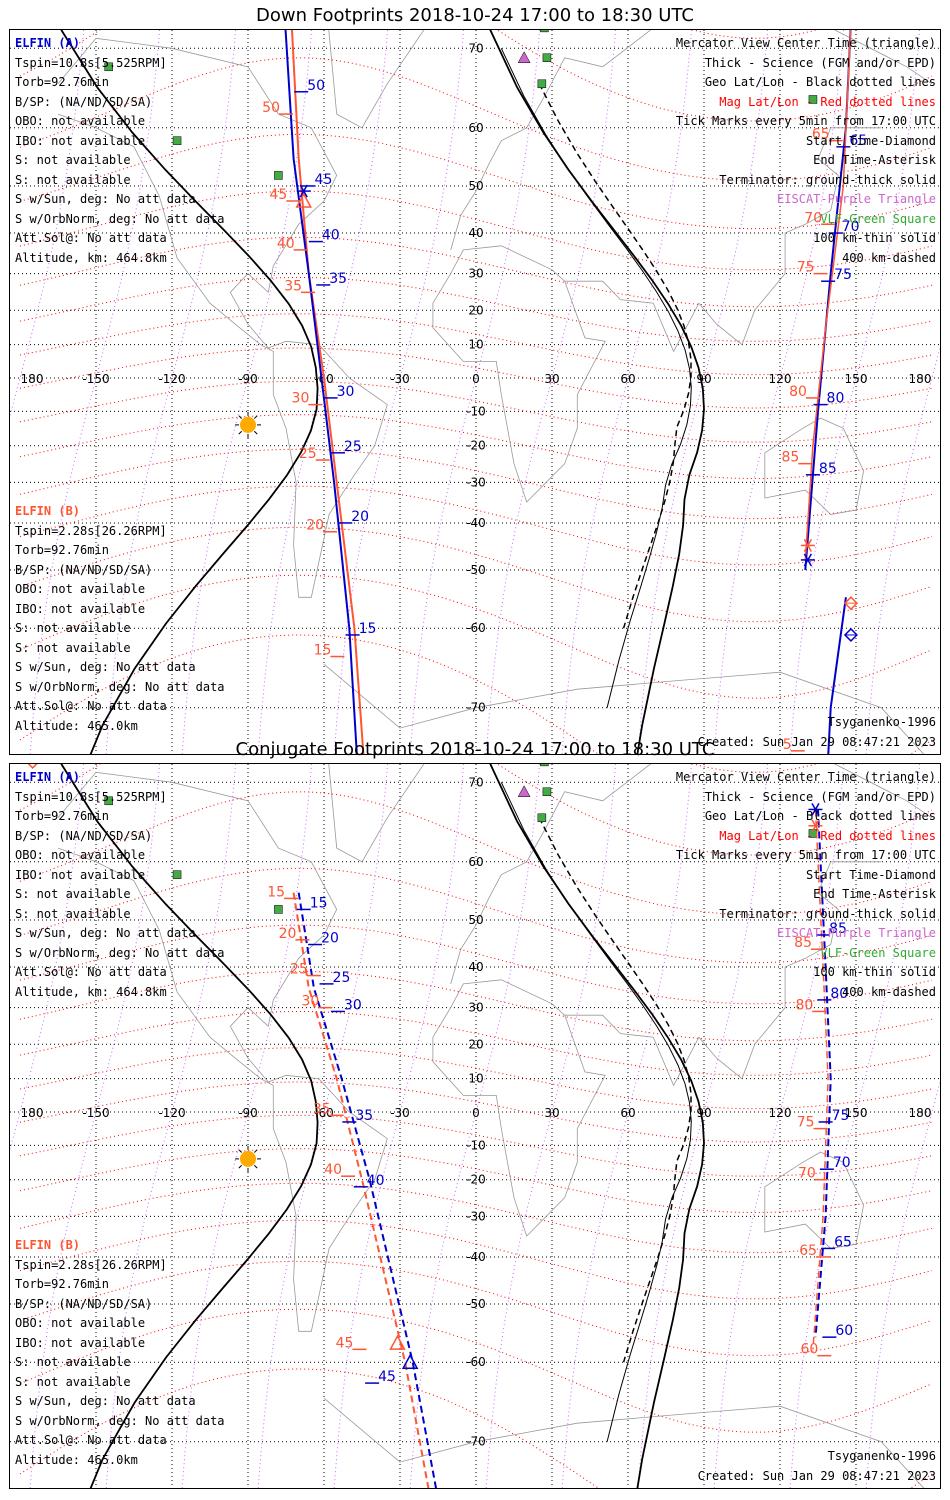 The width and height of the screenshot is (950, 1500). What do you see at coordinates (475, 1044) in the screenshot?
I see `latitude-label: 20` at bounding box center [475, 1044].